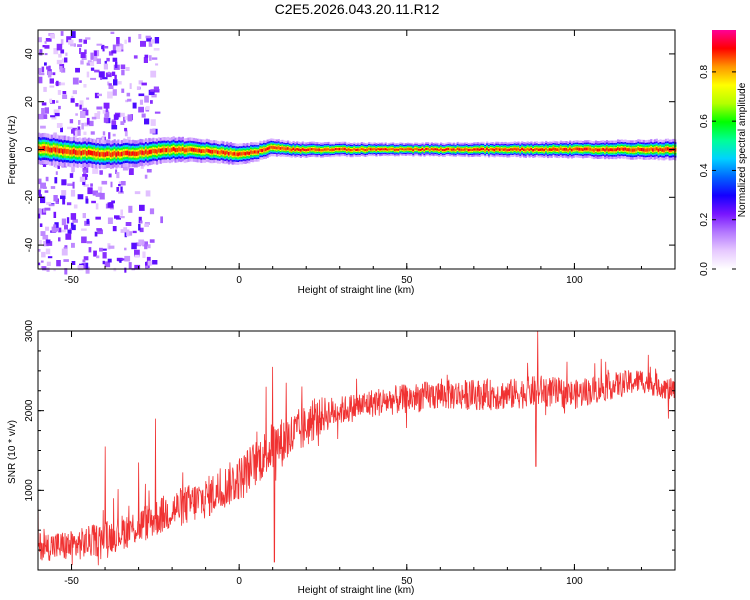 Image resolution: width=750 pixels, height=600 pixels. Describe the element at coordinates (704, 219) in the screenshot. I see `colorbar-tick-label: 0.2` at that location.